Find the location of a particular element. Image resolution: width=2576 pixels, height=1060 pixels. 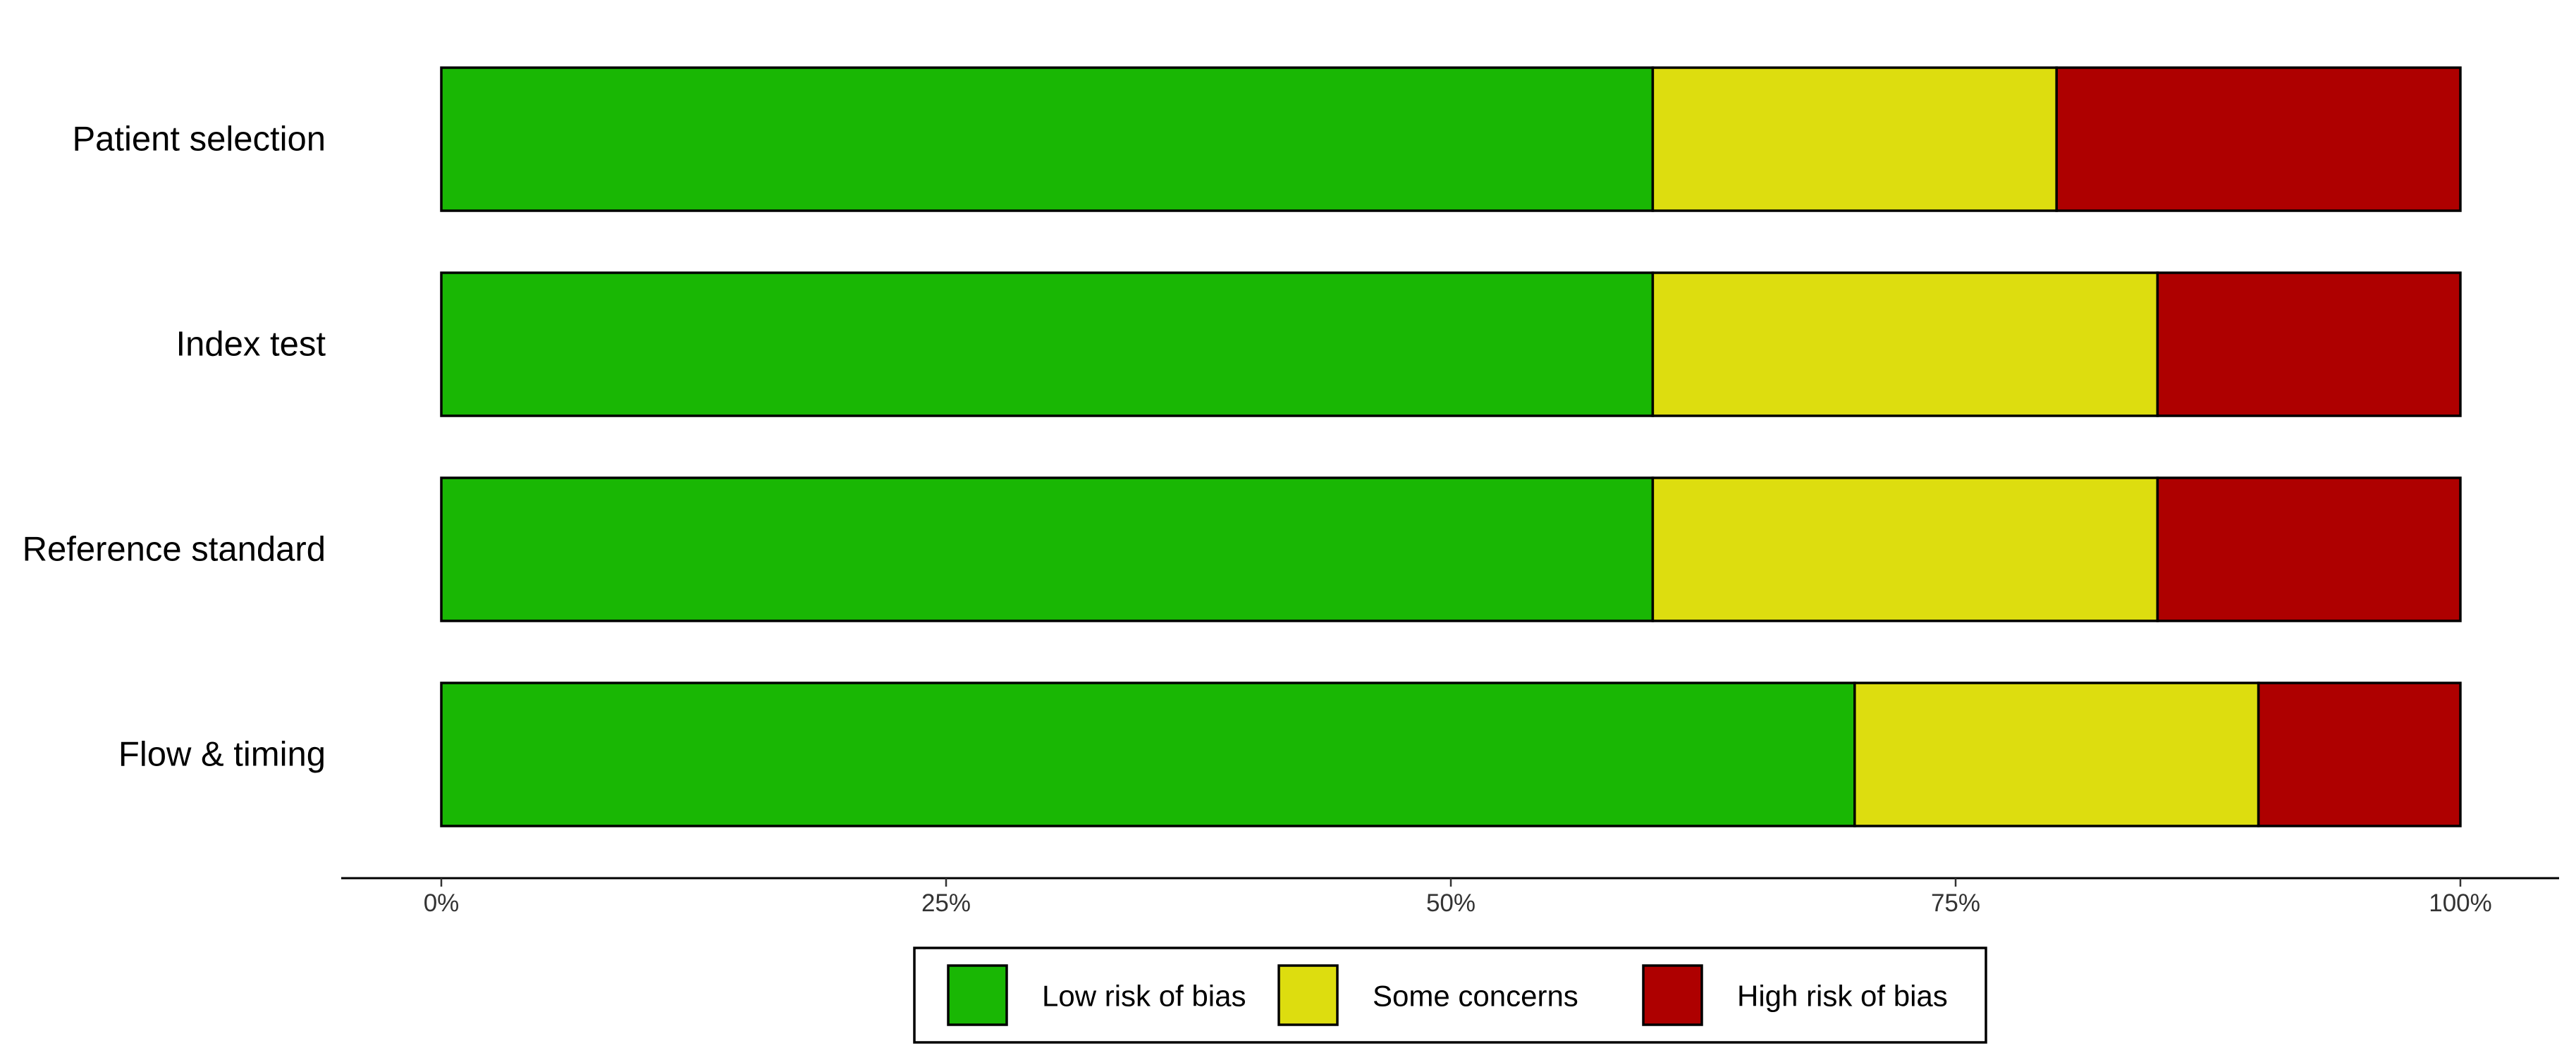

legend-swatch-some-concerns is located at coordinates (1308, 995).